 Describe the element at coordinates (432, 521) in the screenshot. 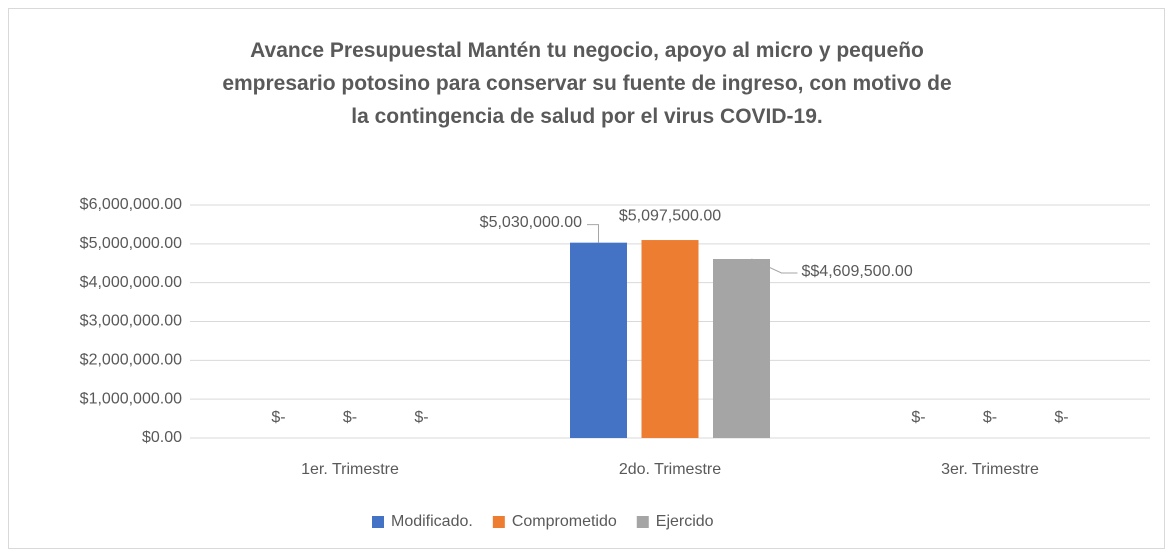

I see `legend-label: Modificado.` at that location.